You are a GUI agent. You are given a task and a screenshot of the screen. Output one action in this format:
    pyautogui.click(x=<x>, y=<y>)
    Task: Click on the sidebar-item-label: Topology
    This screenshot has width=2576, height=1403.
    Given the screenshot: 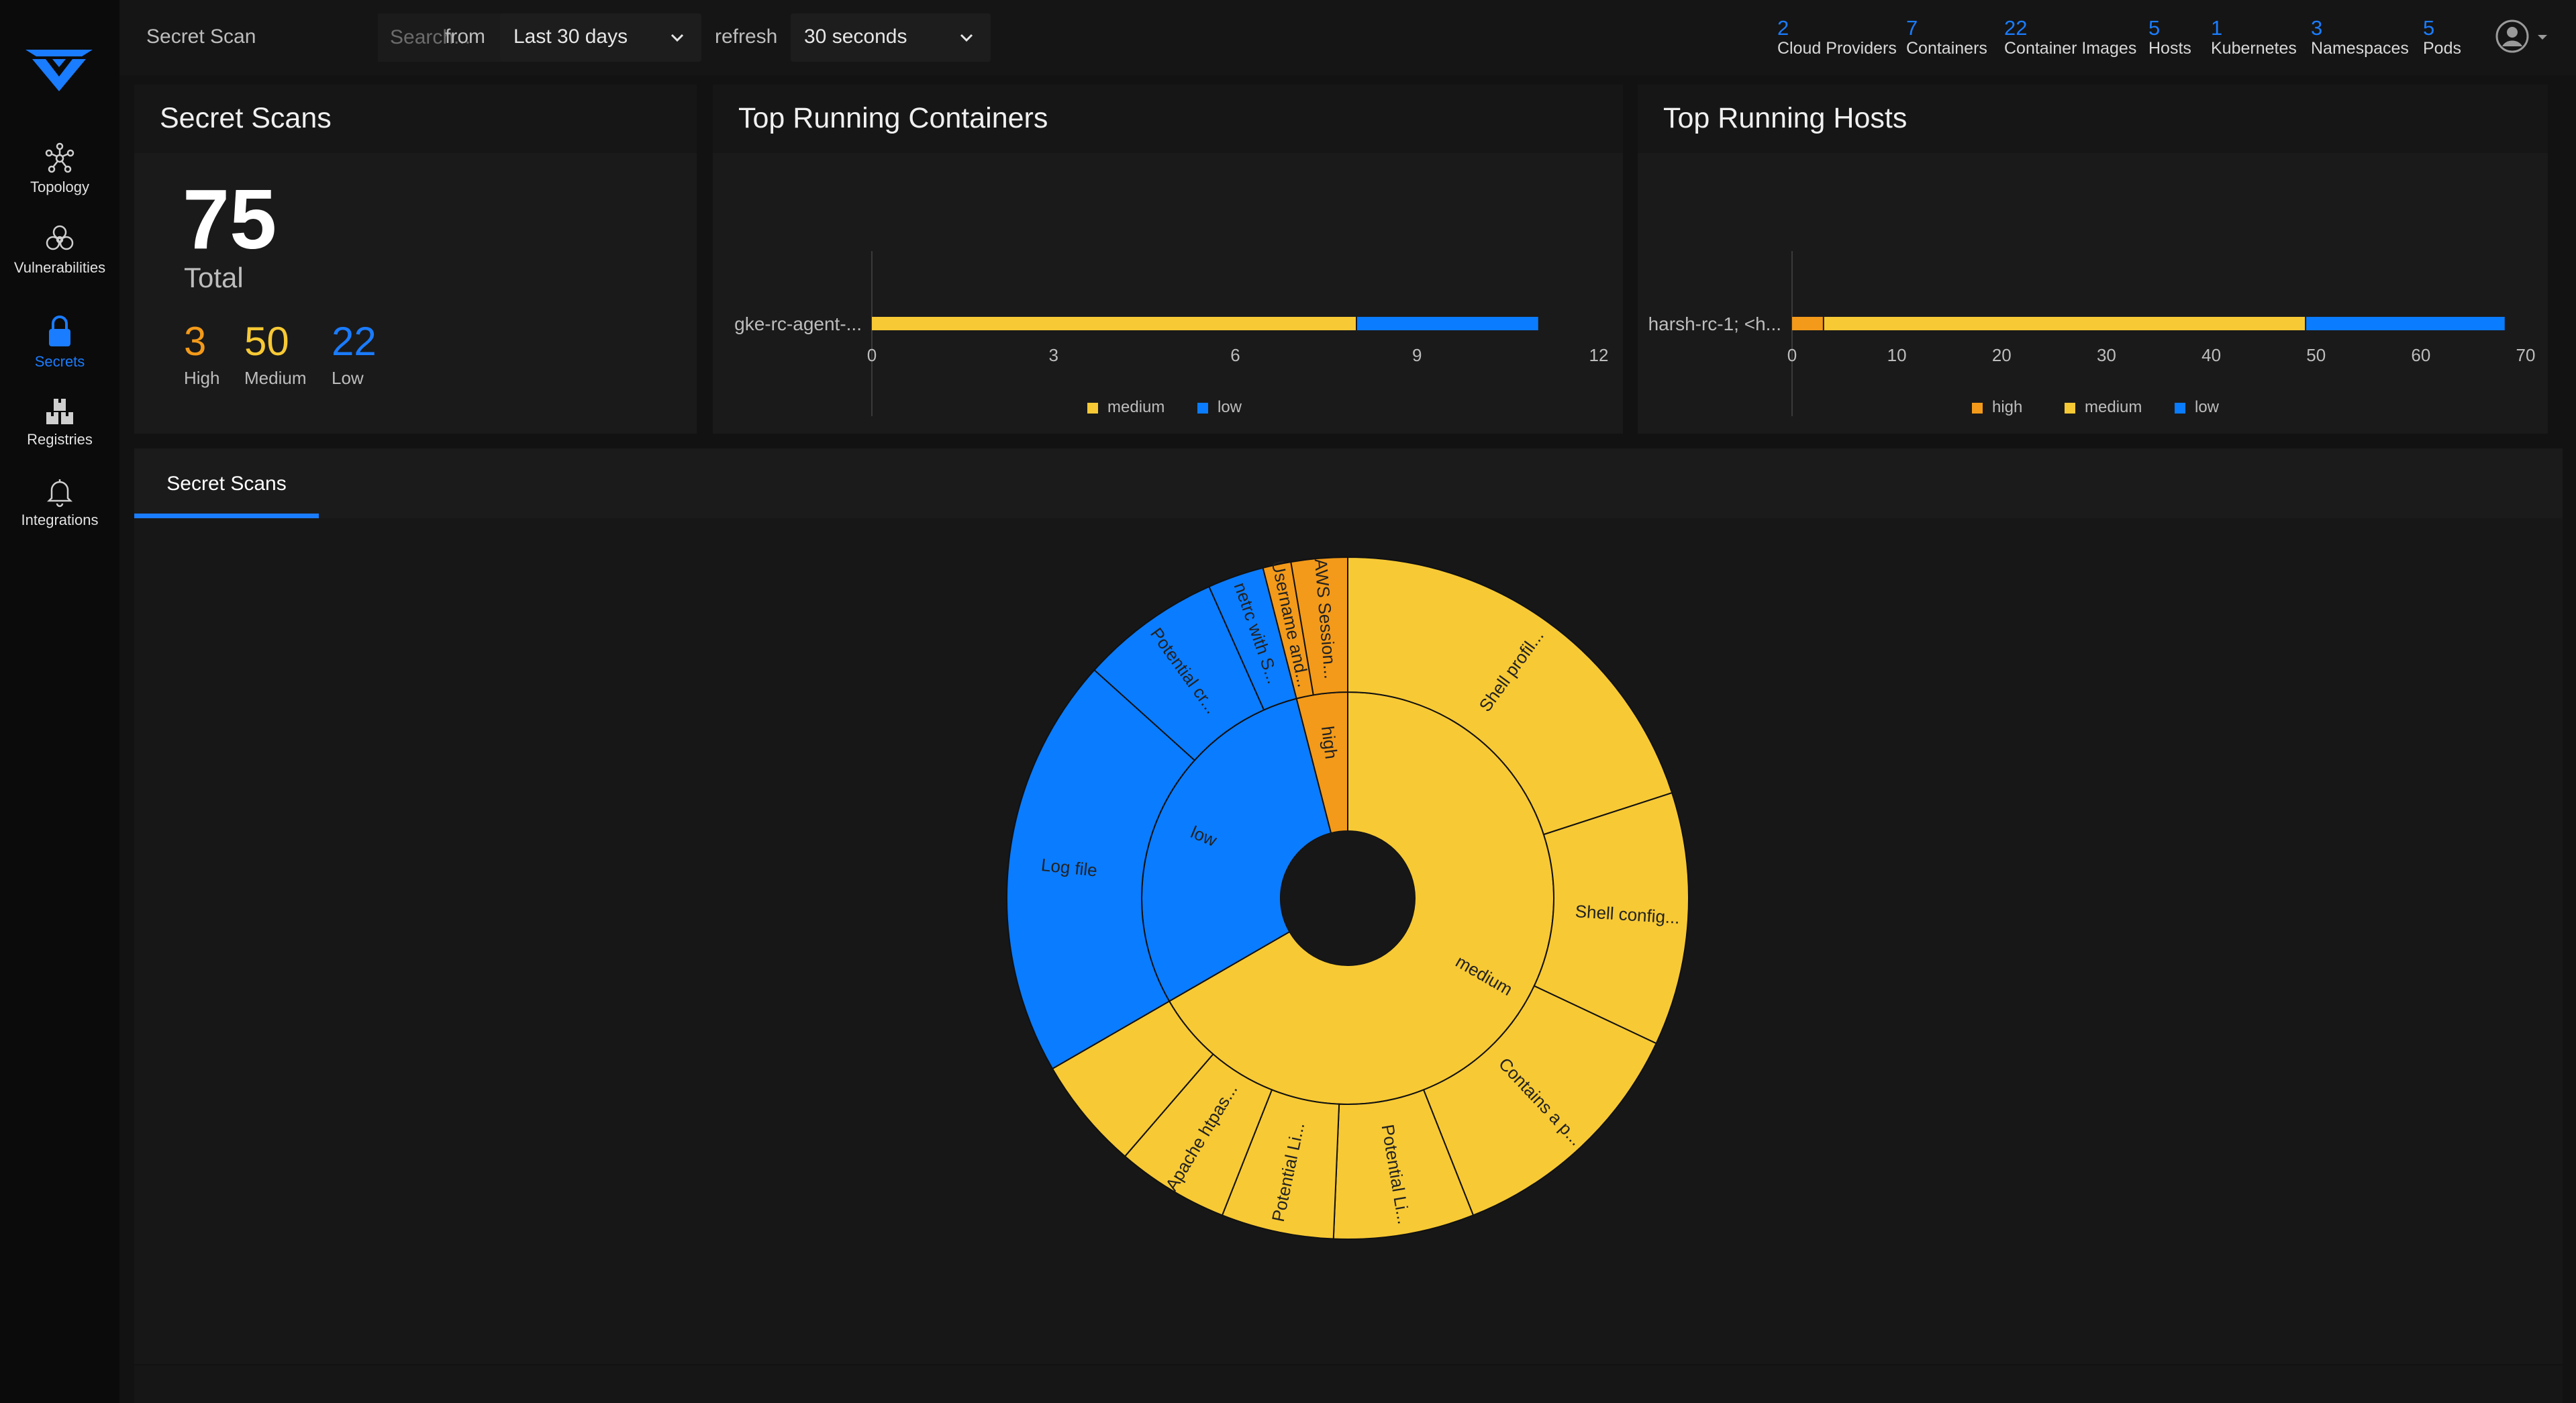 What is the action you would take?
    pyautogui.click(x=60, y=187)
    